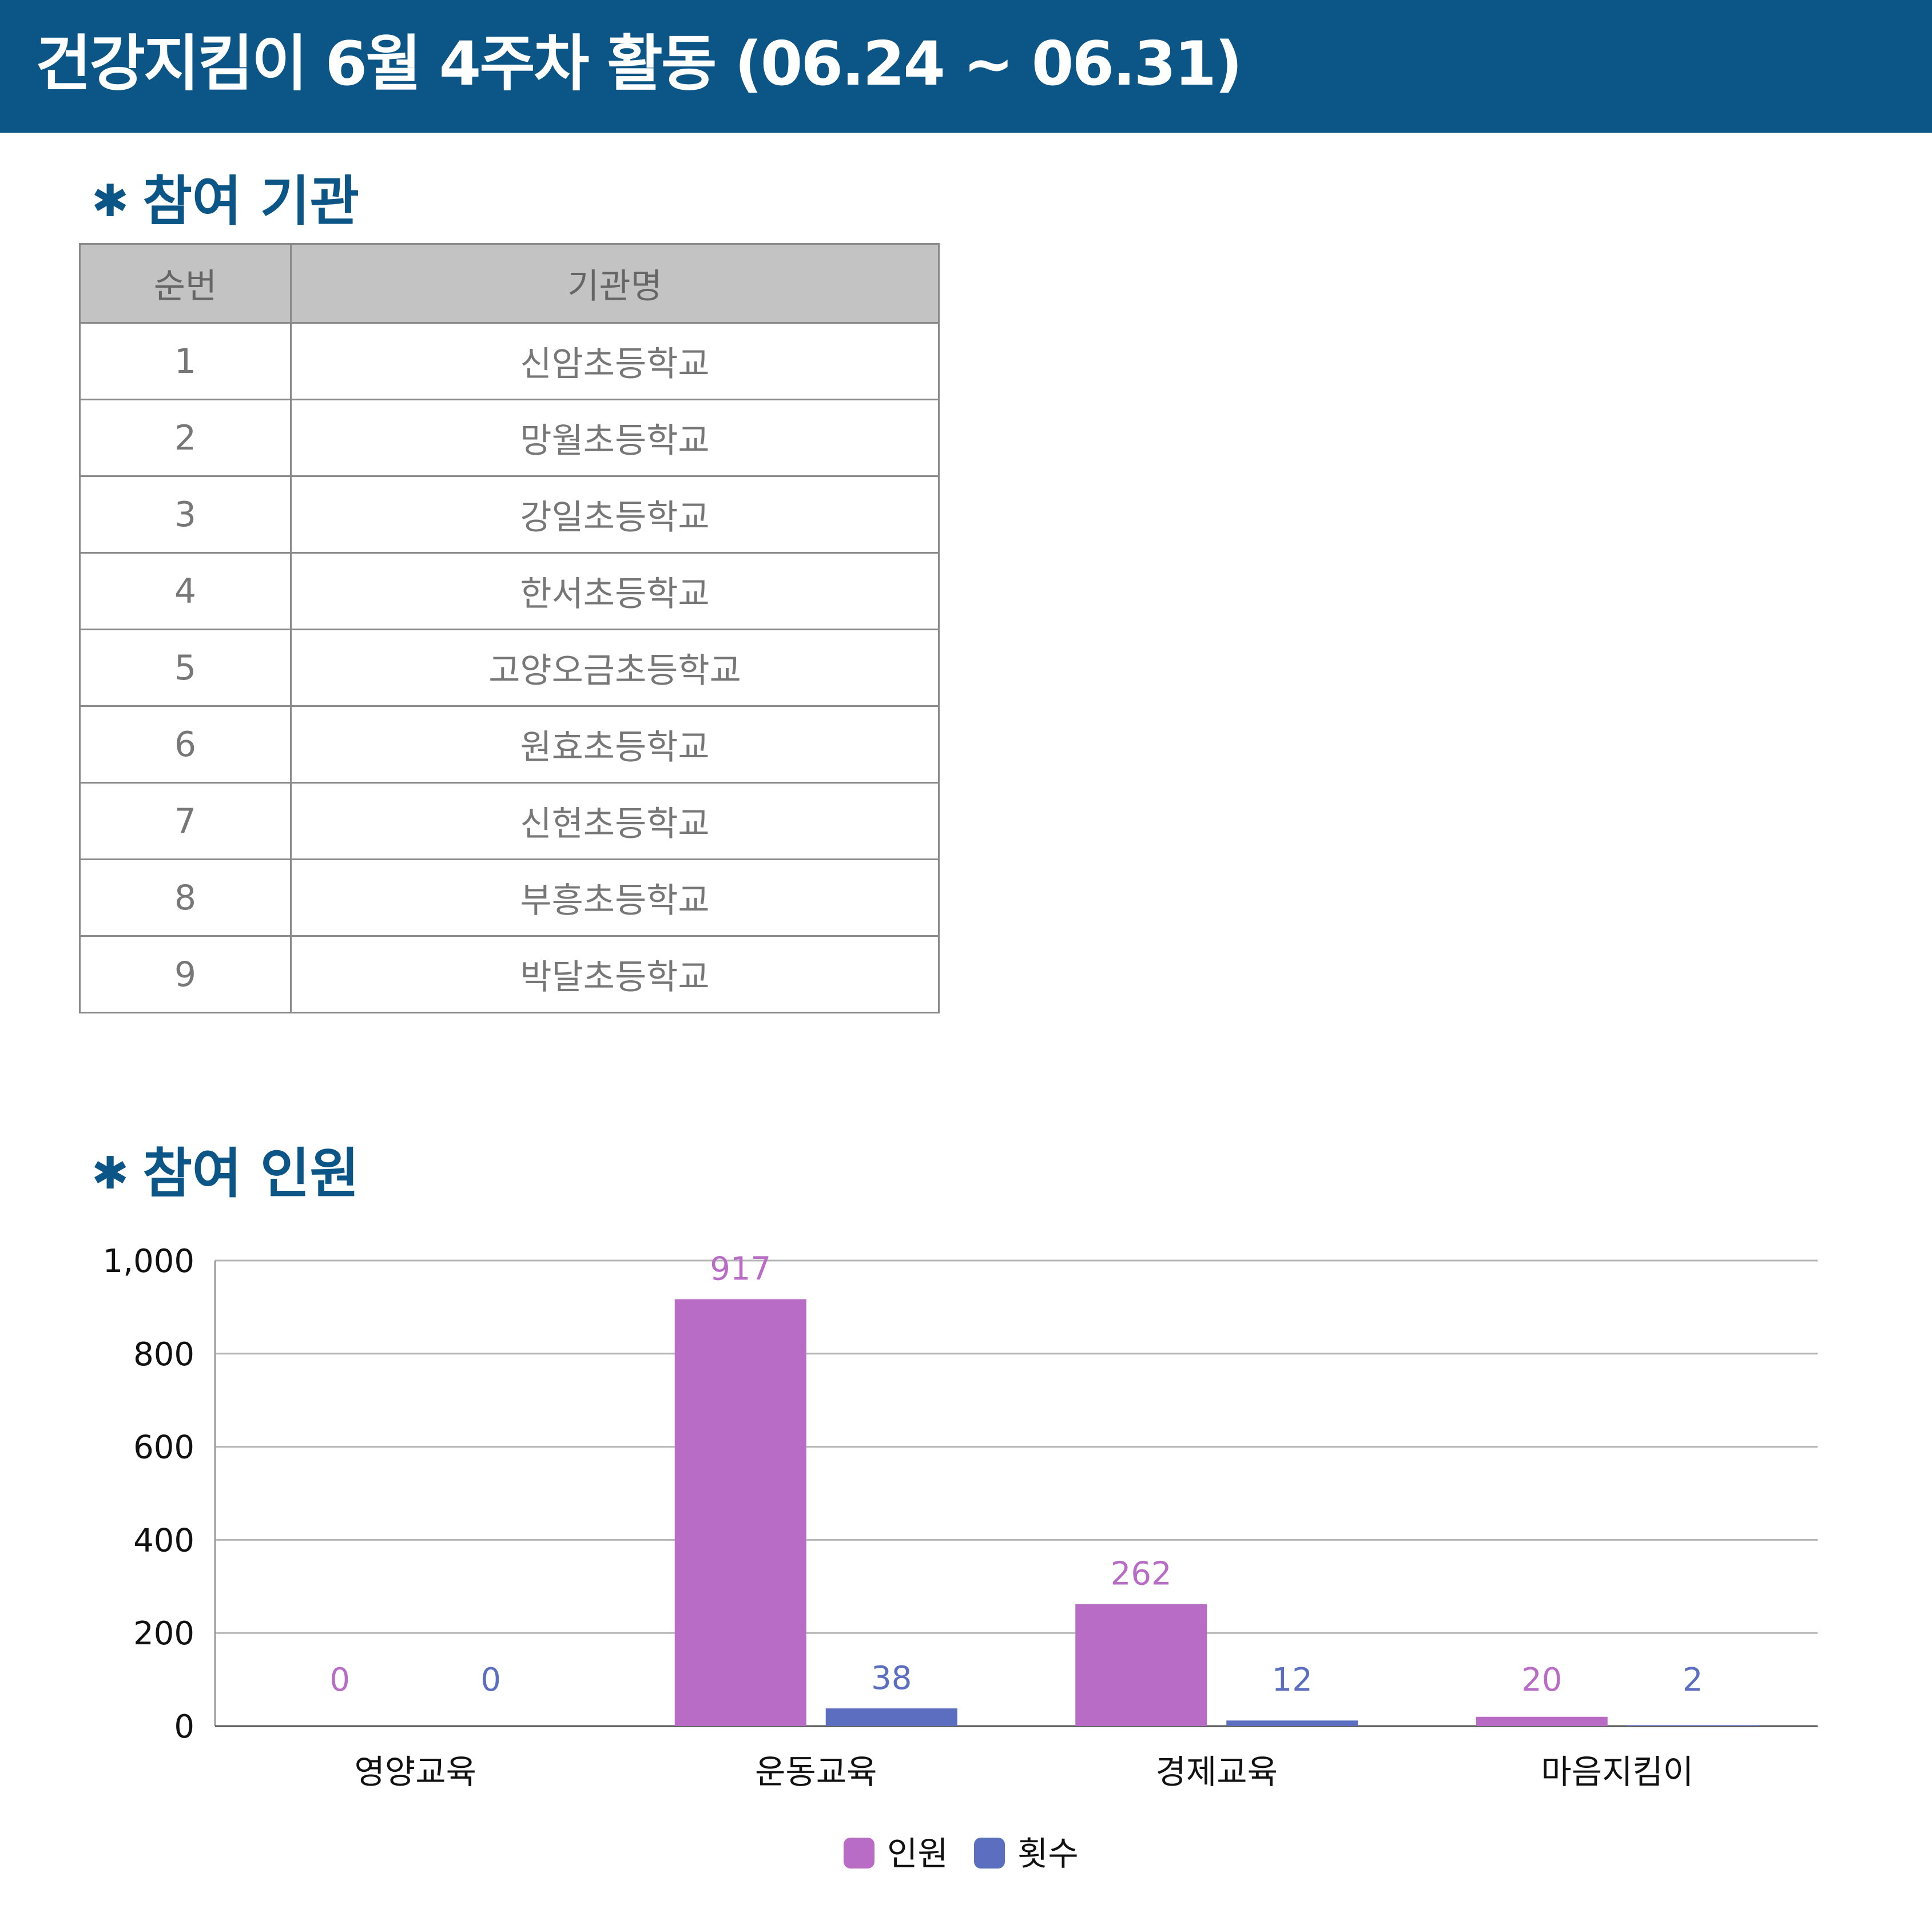 This screenshot has height=1932, width=1932. Describe the element at coordinates (163, 1633) in the screenshot. I see `y-tick-label: 200` at that location.